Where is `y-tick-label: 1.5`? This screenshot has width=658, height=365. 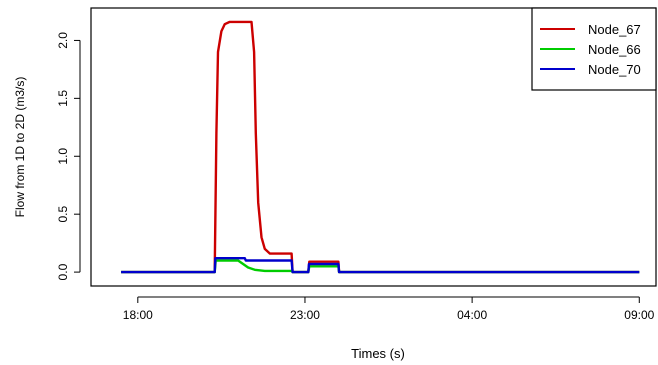
y-tick-label: 1.5 is located at coordinates (63, 98).